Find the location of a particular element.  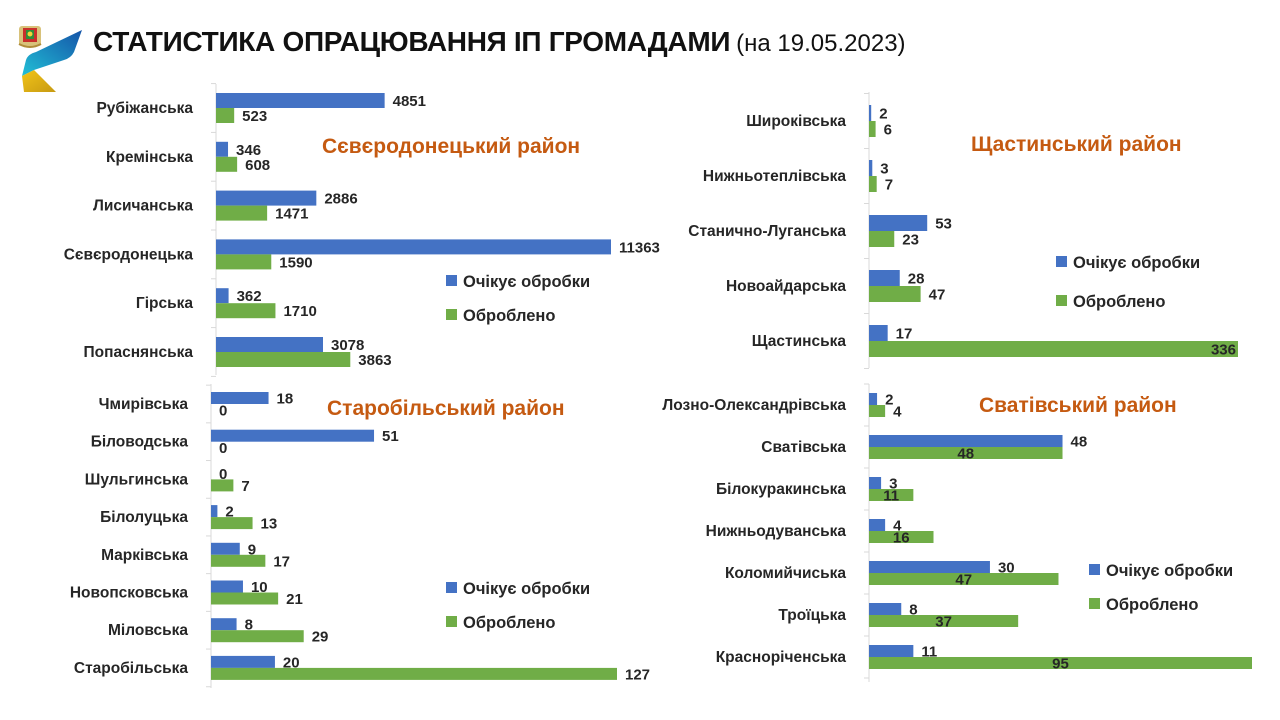

data-label-pending: 28 is located at coordinates (916, 279).